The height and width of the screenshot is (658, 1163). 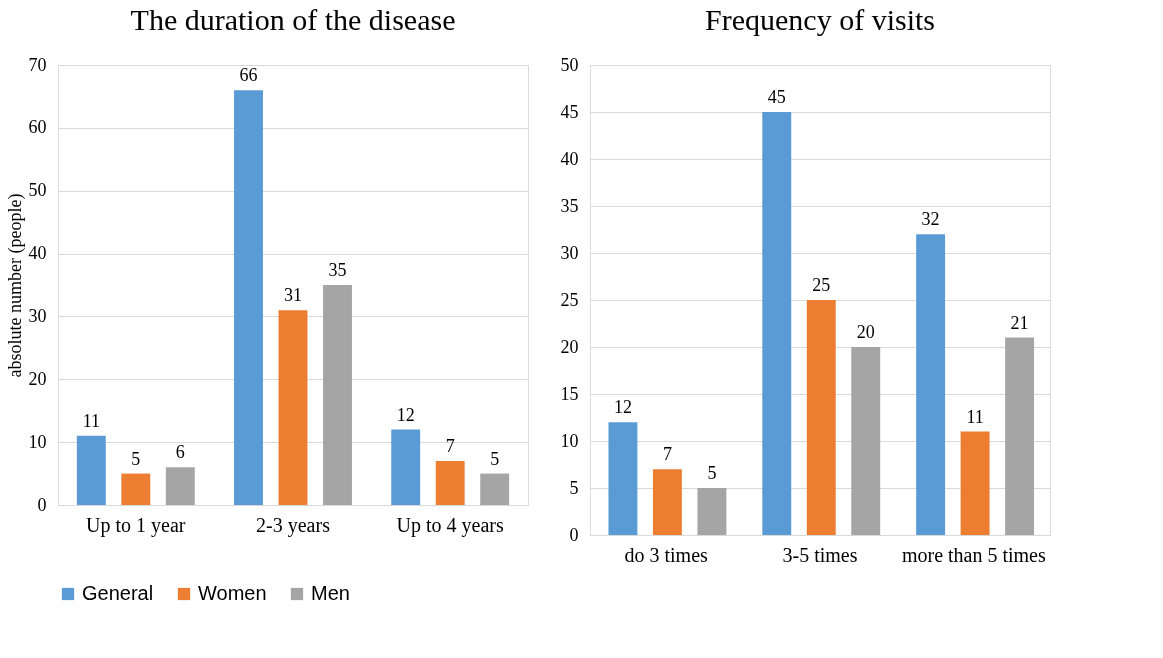 What do you see at coordinates (1019, 322) in the screenshot?
I see `data-label: 21` at bounding box center [1019, 322].